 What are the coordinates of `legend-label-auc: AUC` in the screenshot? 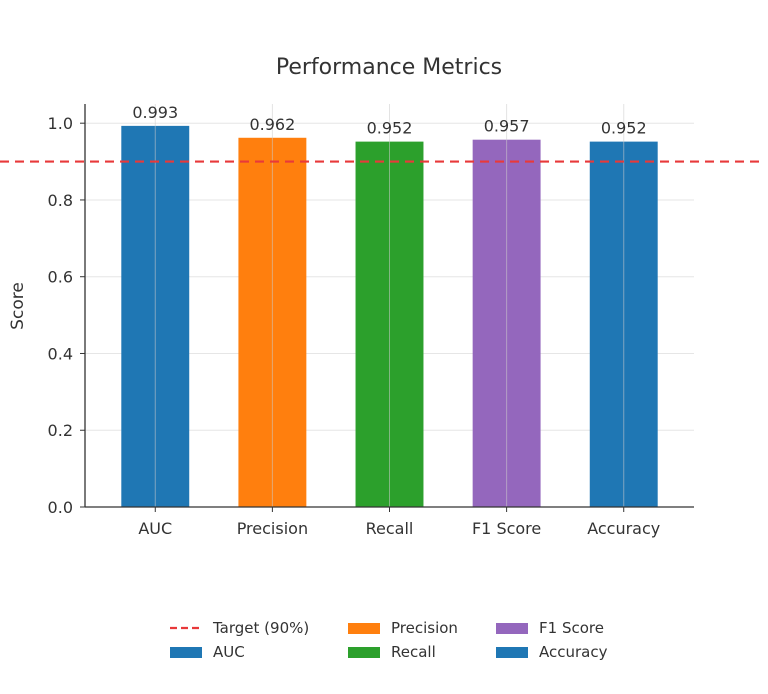 It's located at (229, 652).